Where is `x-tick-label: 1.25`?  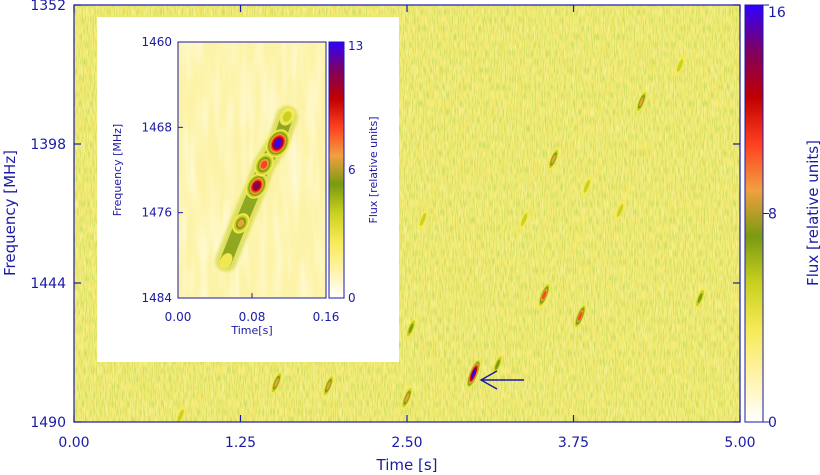
x-tick-label: 1.25 is located at coordinates (240, 443).